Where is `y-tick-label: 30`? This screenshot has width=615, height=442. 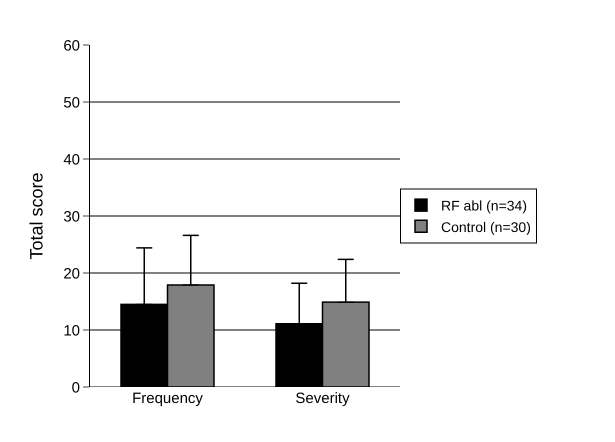
y-tick-label: 30 is located at coordinates (71, 217).